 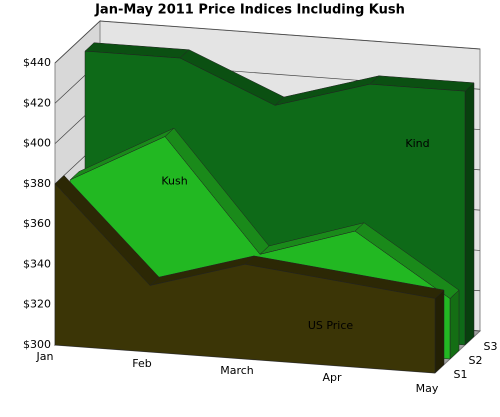 What do you see at coordinates (37, 102) in the screenshot?
I see `y-tick-label: $420` at bounding box center [37, 102].